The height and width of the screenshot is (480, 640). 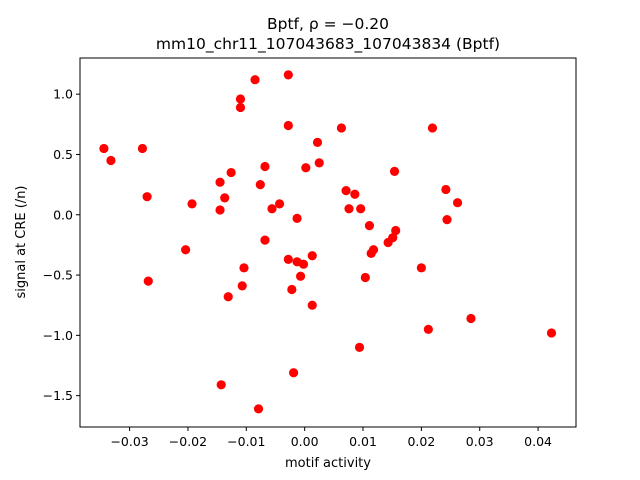 What do you see at coordinates (129, 441) in the screenshot?
I see `x-tick-label: −0.03` at bounding box center [129, 441].